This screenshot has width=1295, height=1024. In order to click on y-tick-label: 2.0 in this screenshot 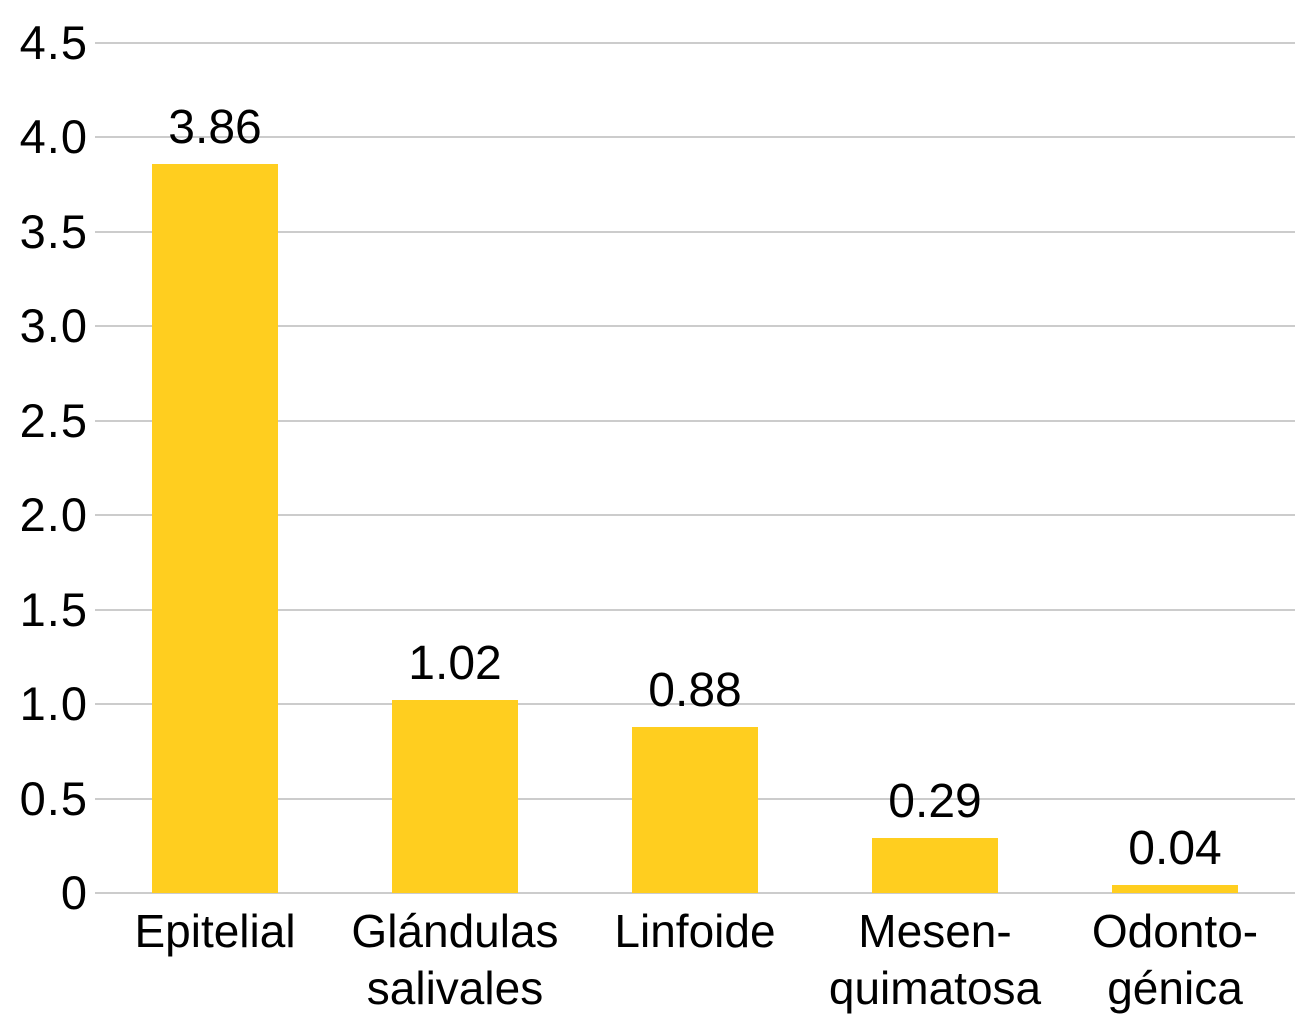, I will do `click(53, 515)`.